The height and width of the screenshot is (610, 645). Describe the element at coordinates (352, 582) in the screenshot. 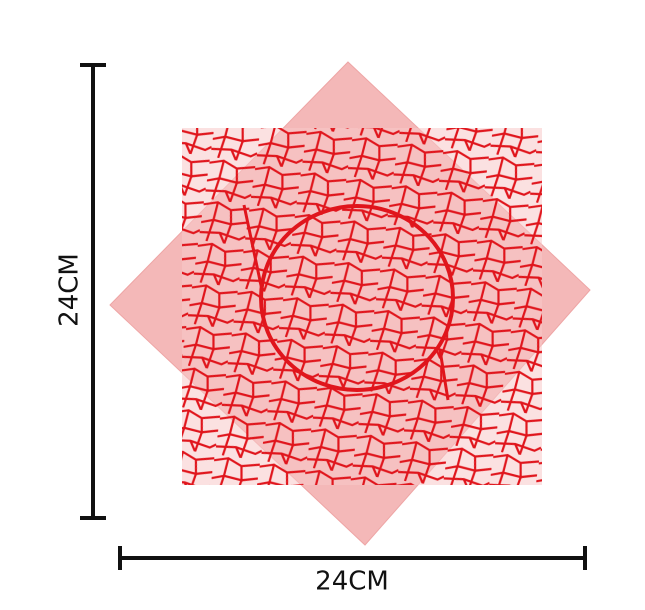

I see `width-label: 24CM` at that location.